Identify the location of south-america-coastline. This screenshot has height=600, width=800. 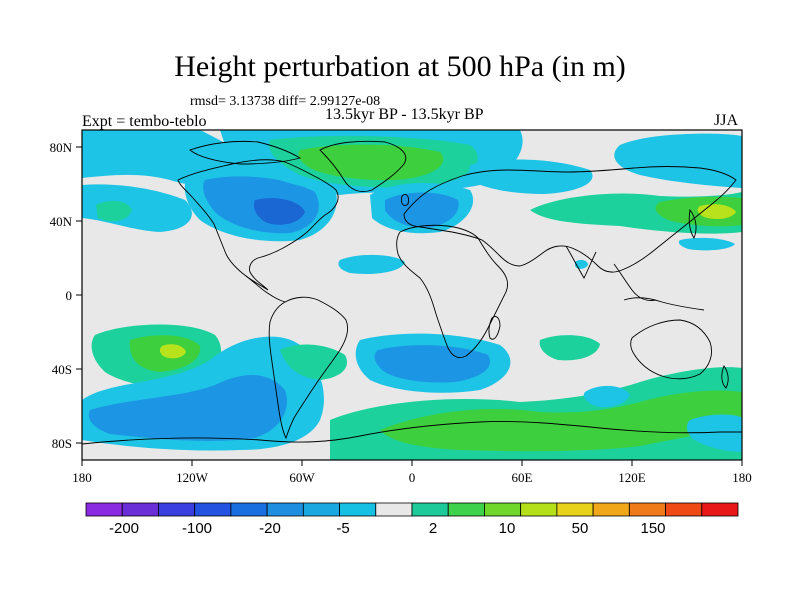
(308, 368).